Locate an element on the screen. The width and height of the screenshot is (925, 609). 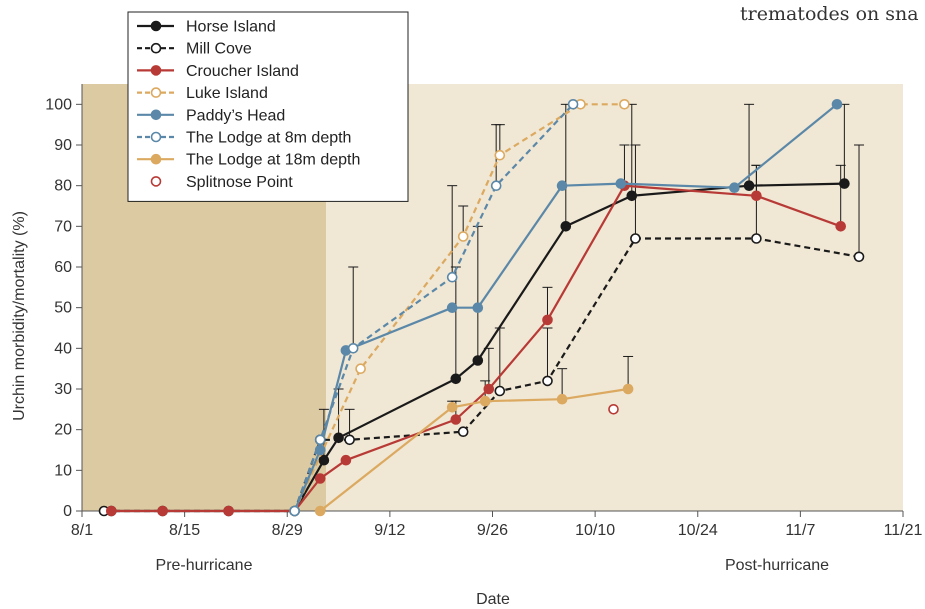
legend-item-mill-cove: Mill Cove is located at coordinates (194, 49).